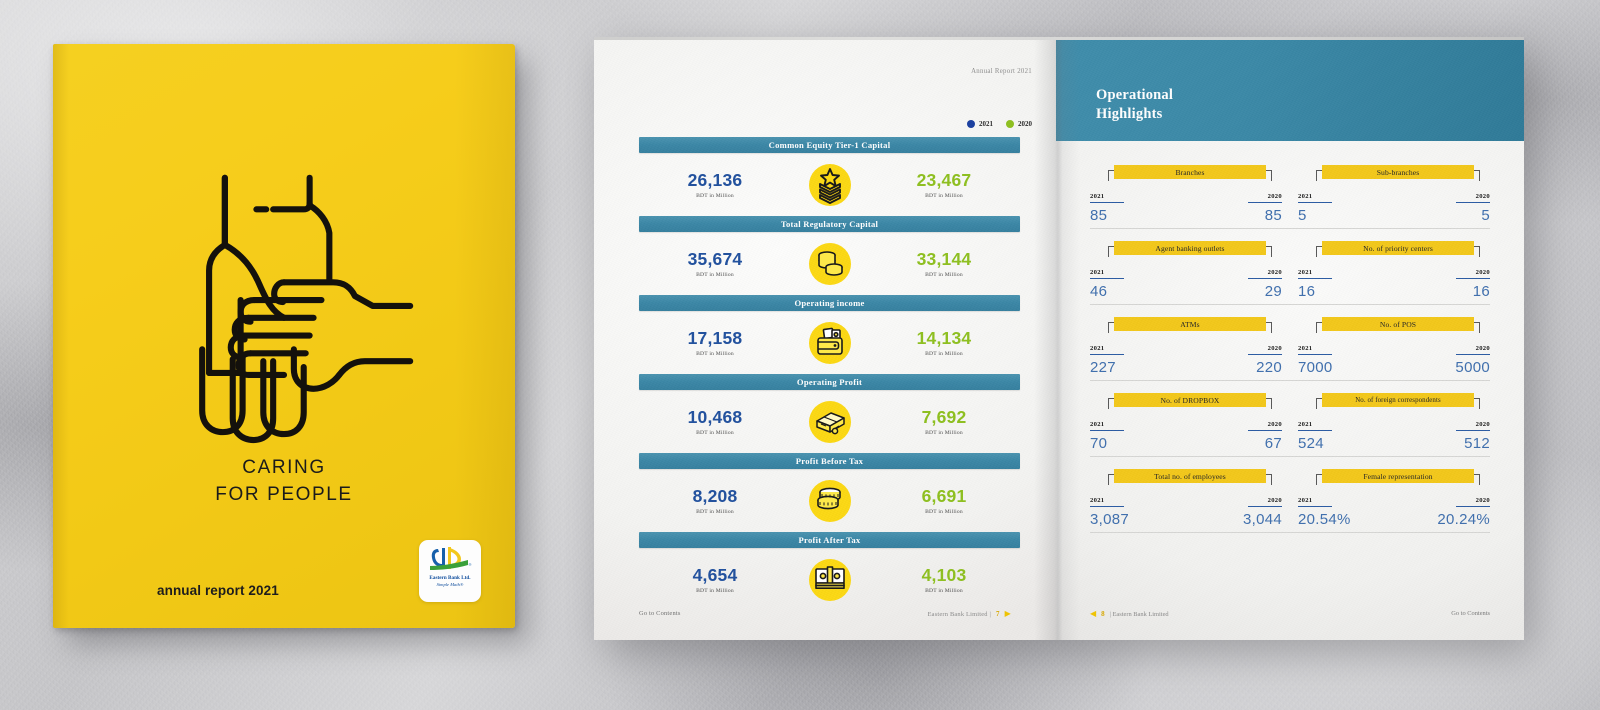 This screenshot has height=710, width=1600. I want to click on stat-value: 524, so click(1311, 443).